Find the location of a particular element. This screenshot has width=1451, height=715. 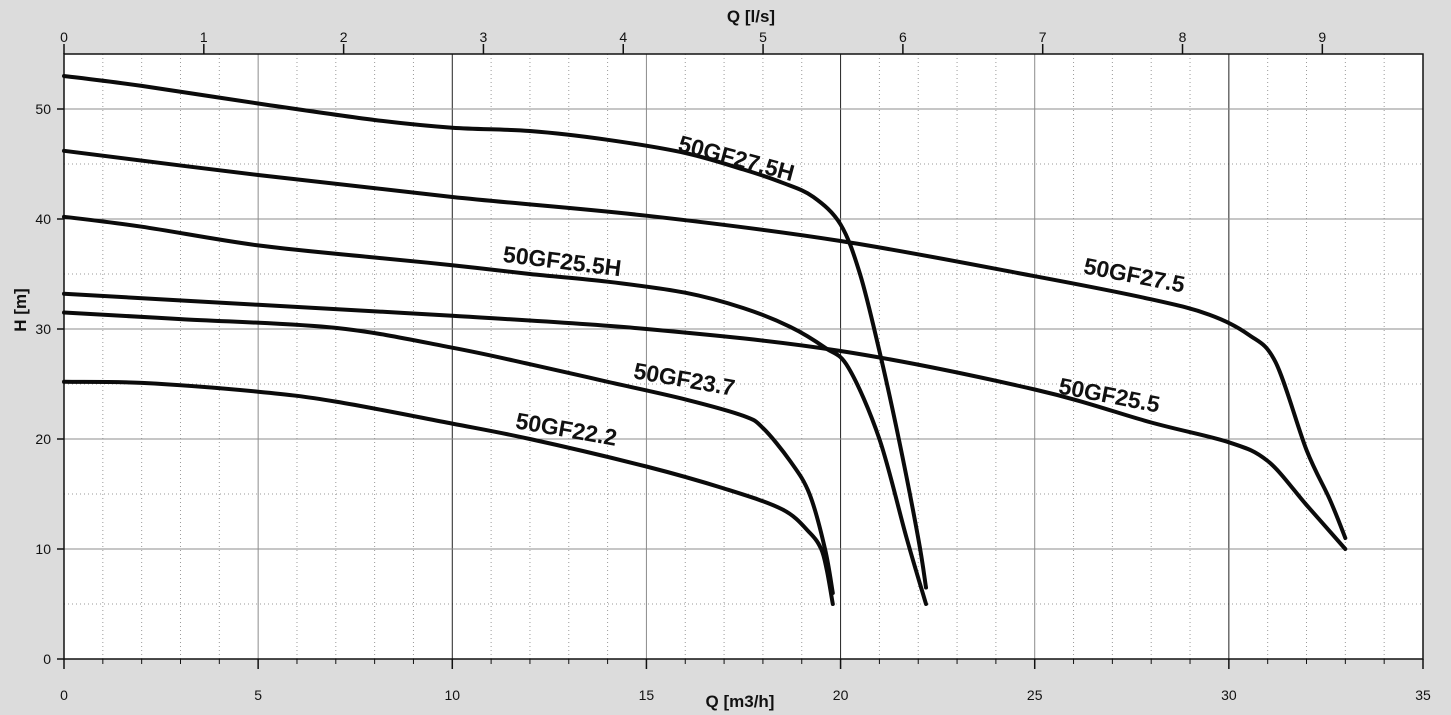

x-tick-label: 10 is located at coordinates (452, 695).